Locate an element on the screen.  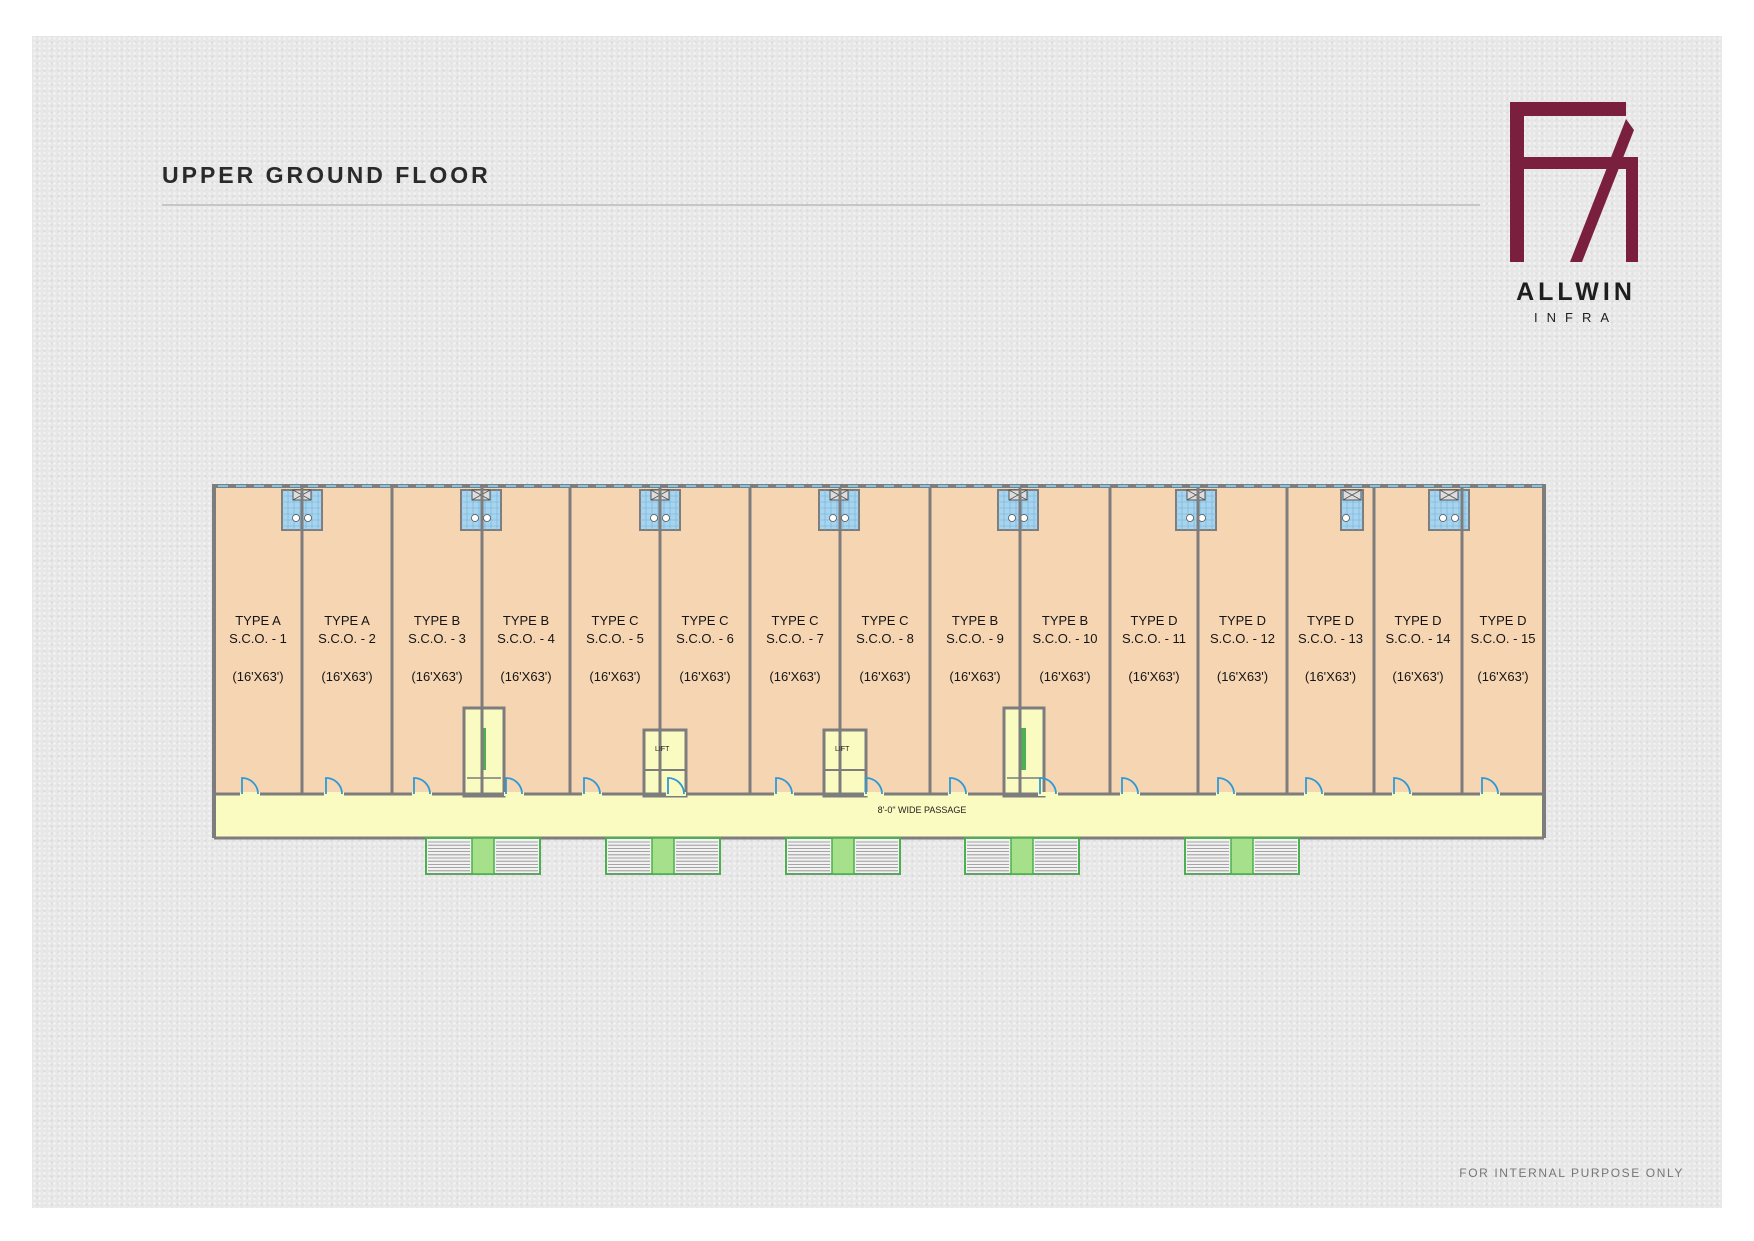
unit-label: TYPE D S.C.O. - 11 (16'X63') is located at coordinates (1154, 649).